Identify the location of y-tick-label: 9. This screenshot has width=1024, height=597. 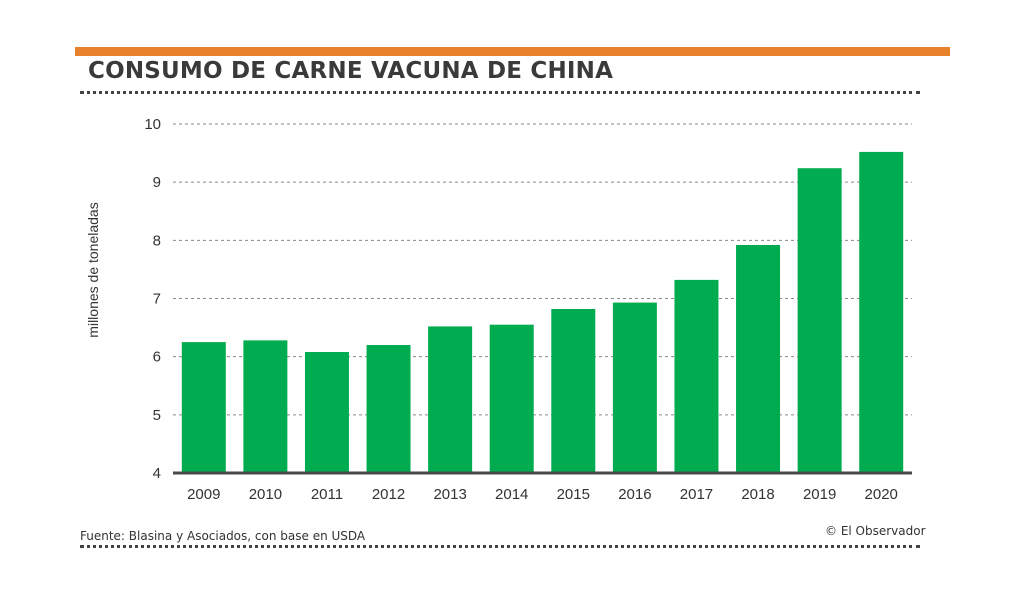
(157, 182).